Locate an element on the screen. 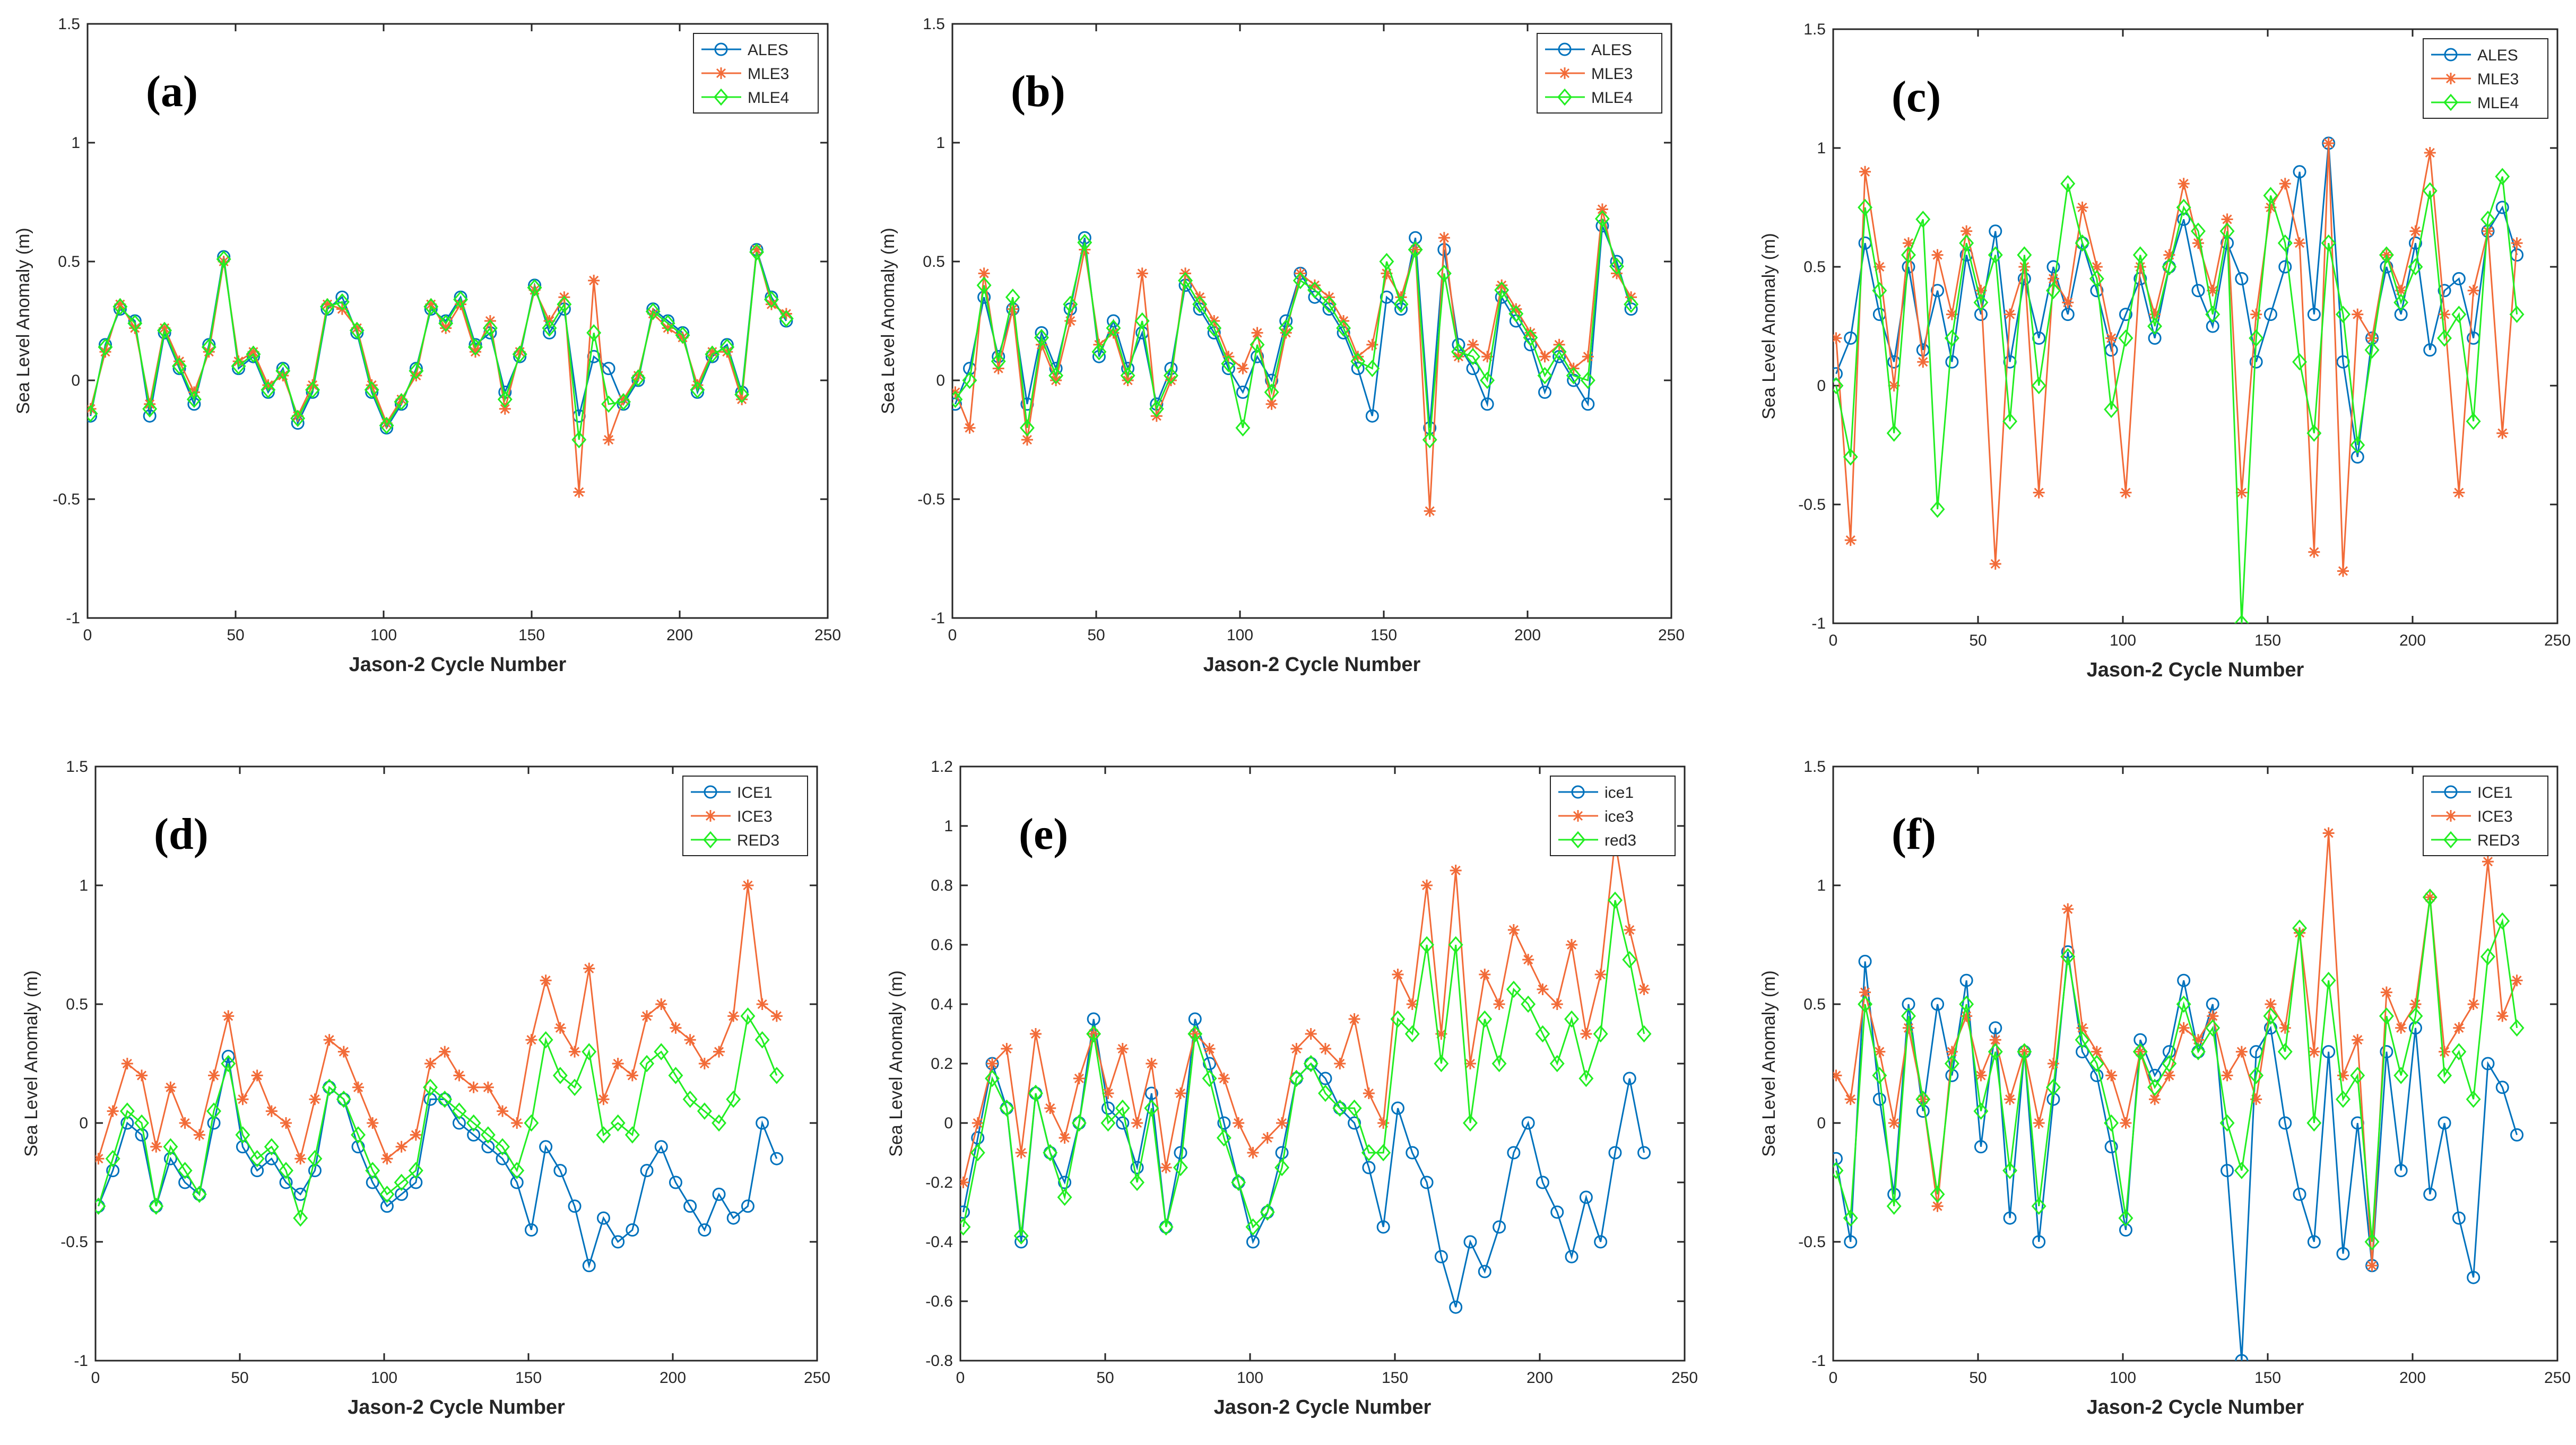  series-line-ice3 is located at coordinates (1303, 1011).